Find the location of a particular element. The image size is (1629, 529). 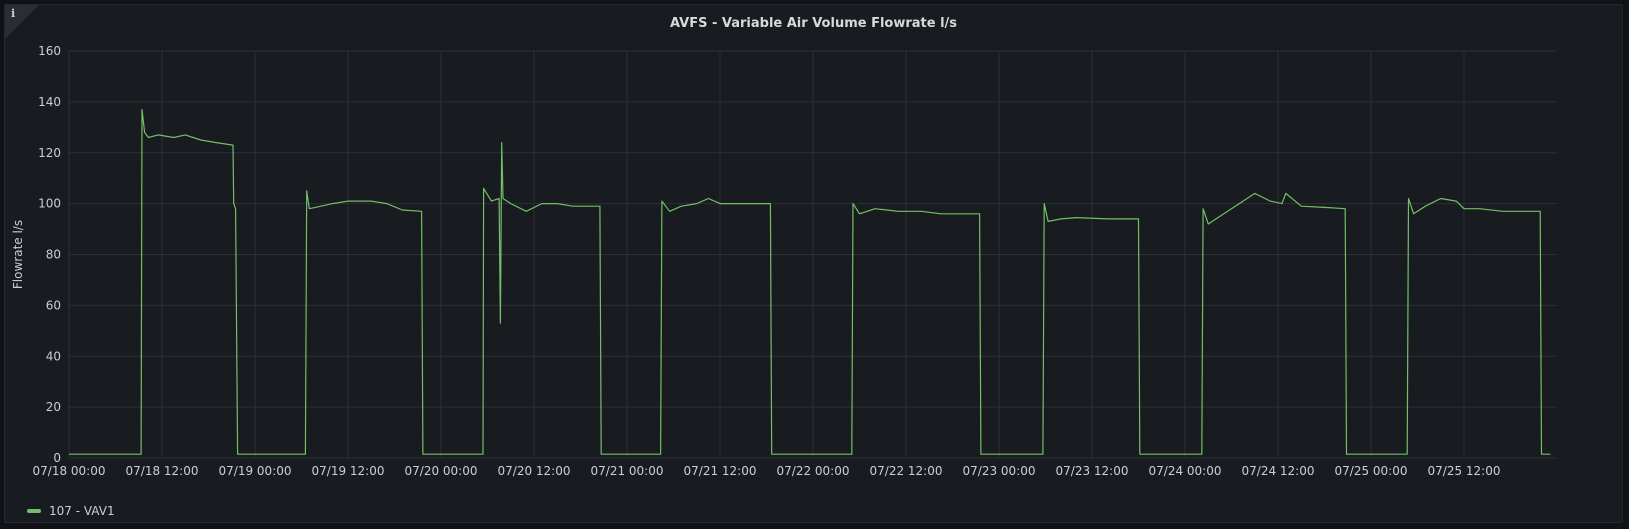

y-axis-label: Flowrate l/s is located at coordinates (18, 254).